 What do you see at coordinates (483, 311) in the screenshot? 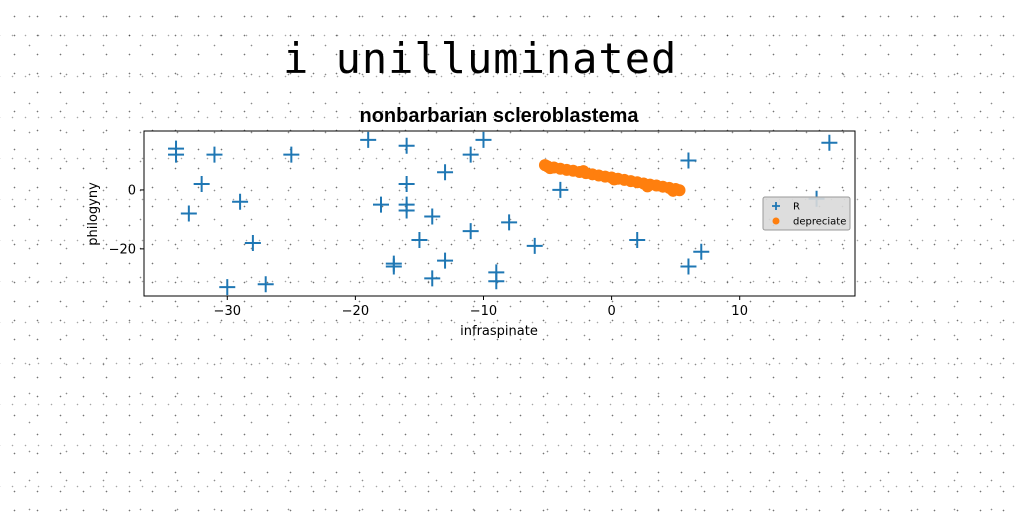
I see `x-tick-label: −10` at bounding box center [483, 311].